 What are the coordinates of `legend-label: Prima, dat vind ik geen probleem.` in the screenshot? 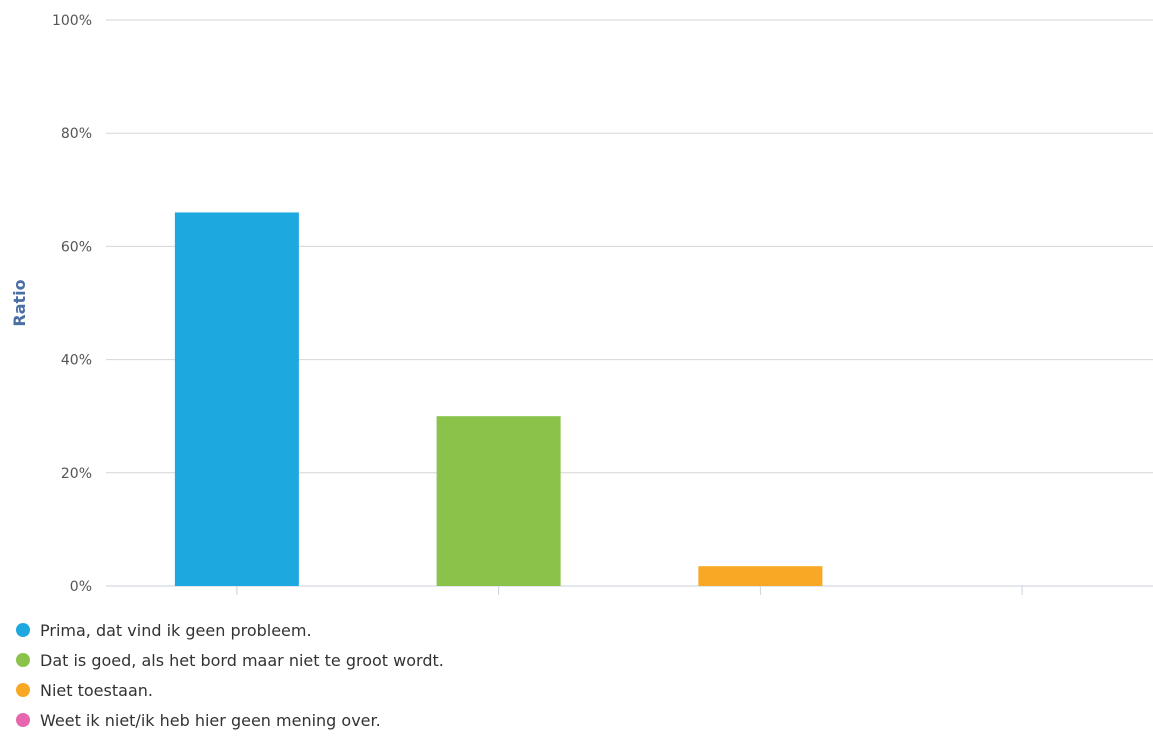 It's located at (176, 630).